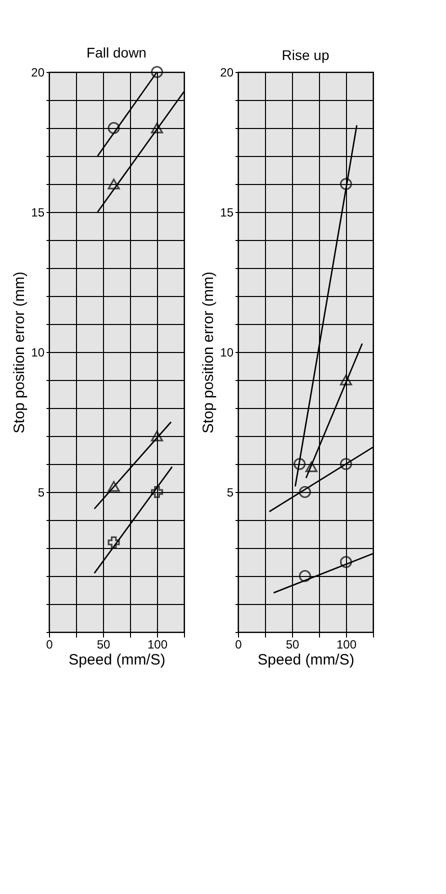 This screenshot has width=446, height=894. Describe the element at coordinates (116, 52) in the screenshot. I see `chart-title: Fall down` at that location.